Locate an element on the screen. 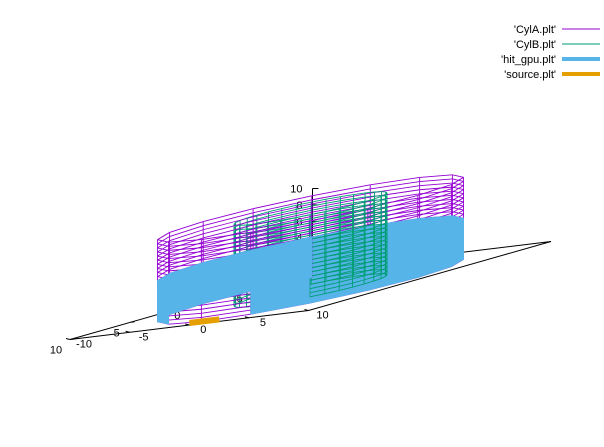  x-tick-label: 0 is located at coordinates (177, 316).